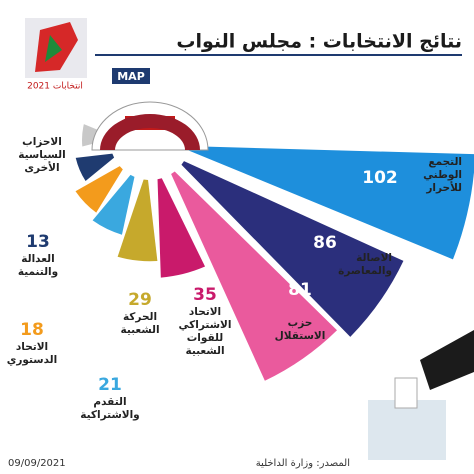 This screenshot has width=474, height=474. Describe the element at coordinates (443, 187) in the screenshot. I see `category-label: للأحرار` at that location.